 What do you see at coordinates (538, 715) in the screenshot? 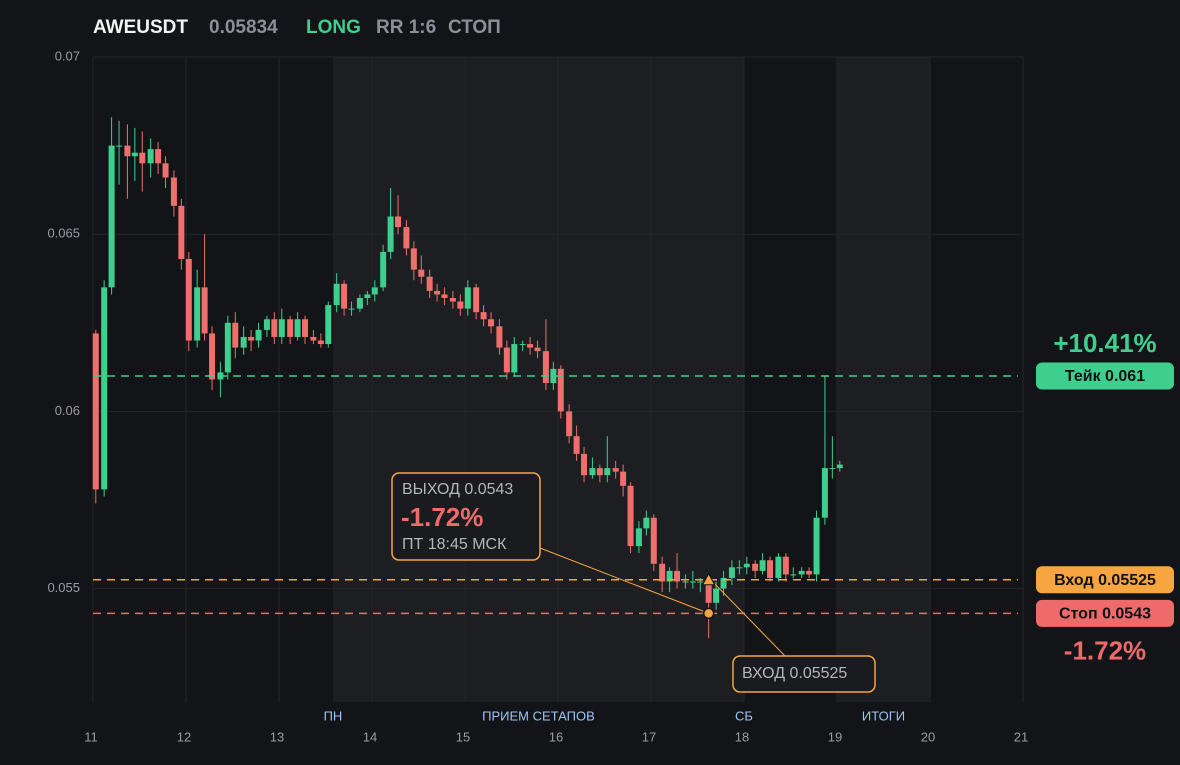
I see `session-label: ПРИЕМ СЕТАПОВ` at bounding box center [538, 715].